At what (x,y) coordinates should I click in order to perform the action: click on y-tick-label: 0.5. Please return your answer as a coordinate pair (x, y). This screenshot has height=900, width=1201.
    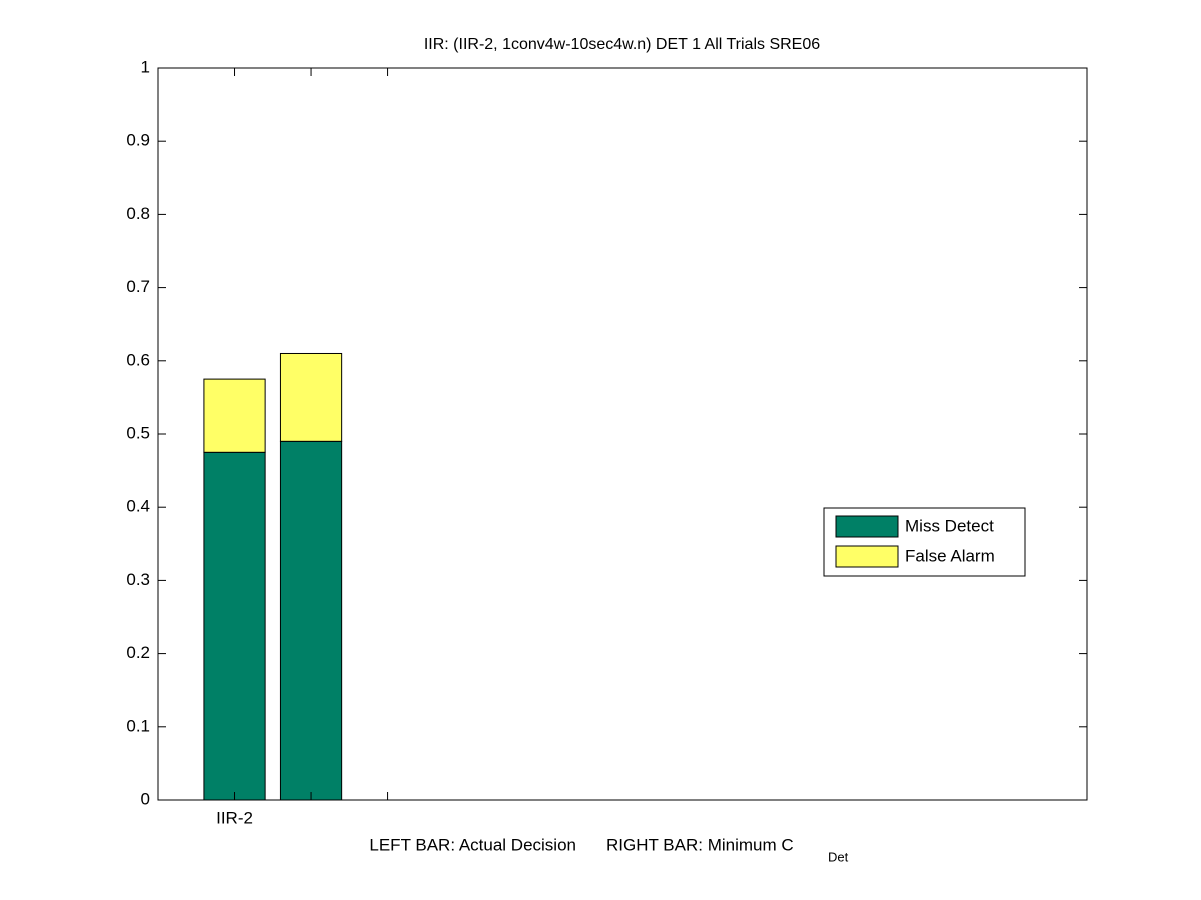
    Looking at the image, I should click on (138, 432).